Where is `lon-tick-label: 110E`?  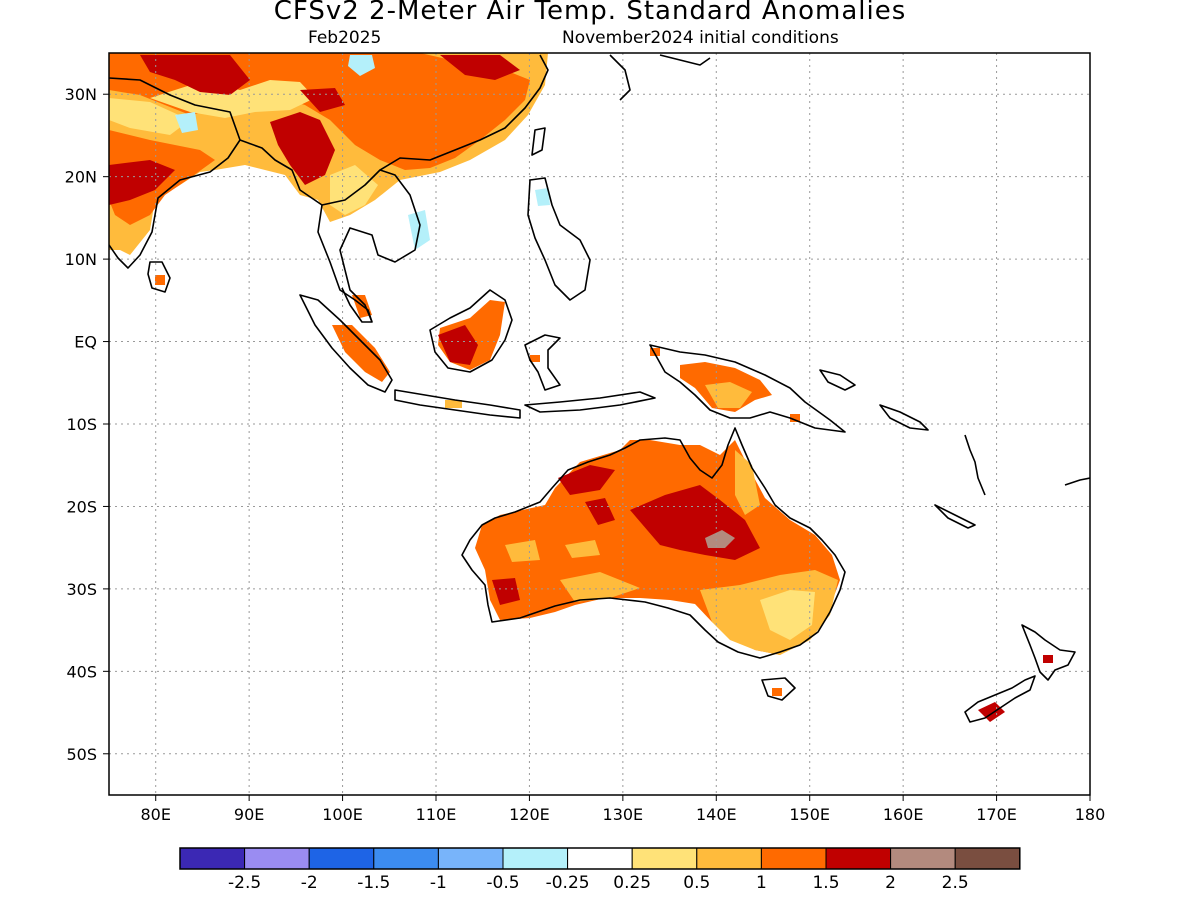 lon-tick-label: 110E is located at coordinates (436, 814).